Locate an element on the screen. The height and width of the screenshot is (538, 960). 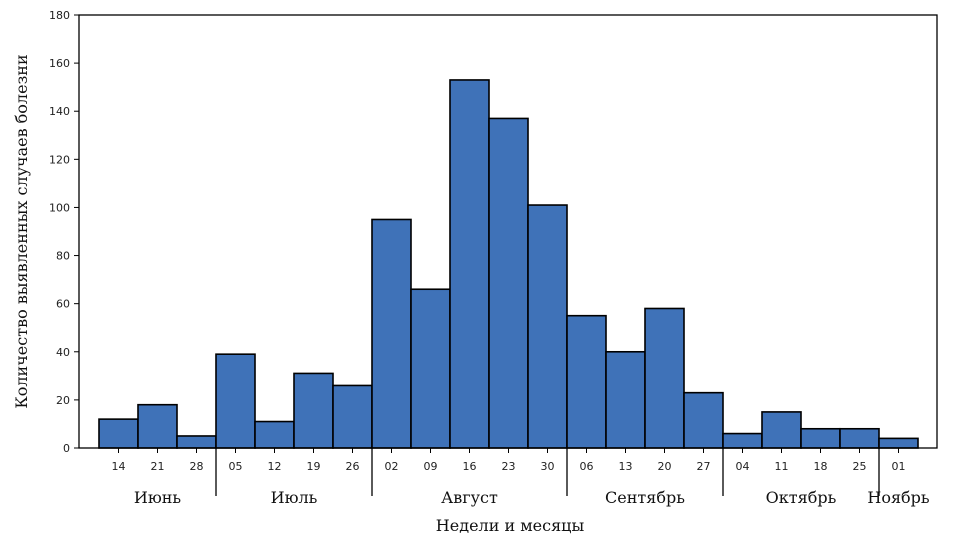
x-tick-label: 21 is located at coordinates (158, 466).